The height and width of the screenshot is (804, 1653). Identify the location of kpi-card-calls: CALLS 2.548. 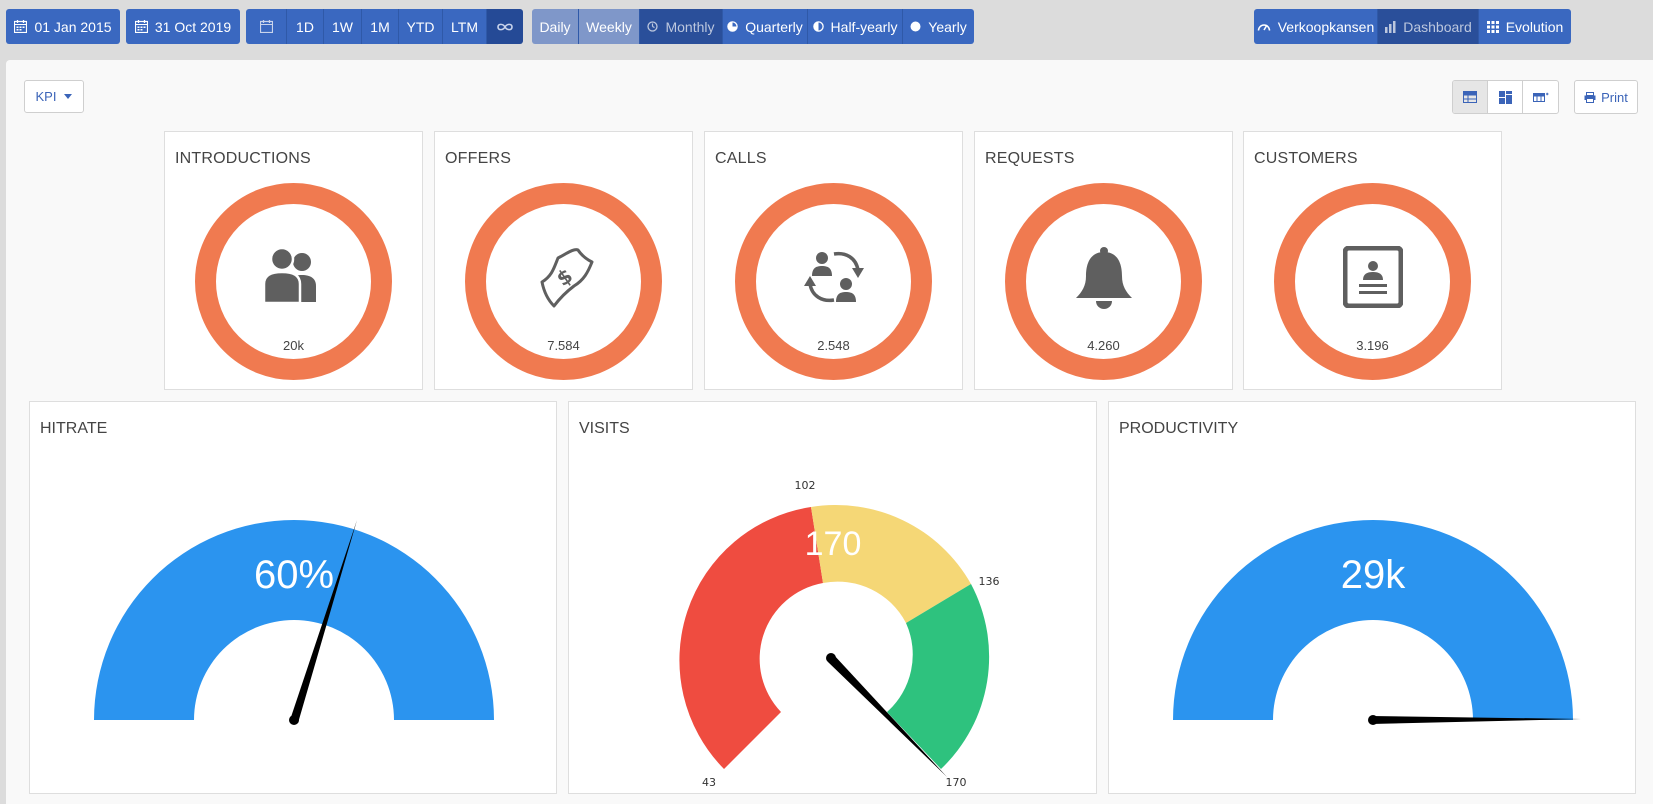
(833, 260).